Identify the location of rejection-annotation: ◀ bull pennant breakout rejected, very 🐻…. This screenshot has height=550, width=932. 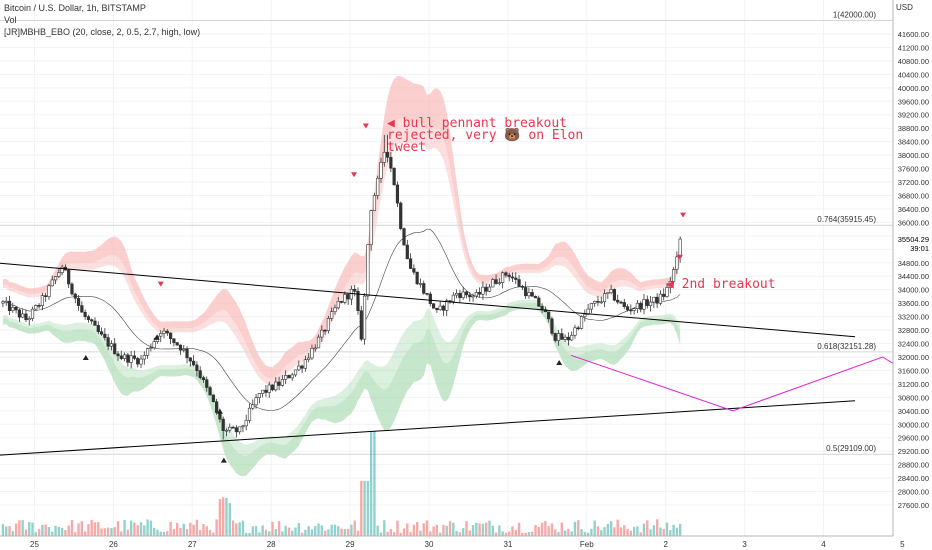
(485, 135).